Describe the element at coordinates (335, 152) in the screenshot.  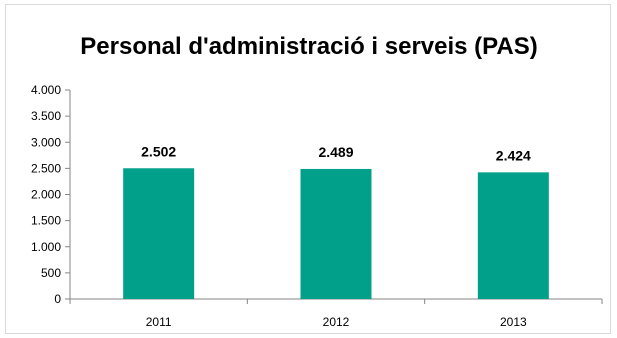
I see `data-label-2012: 2.489` at that location.